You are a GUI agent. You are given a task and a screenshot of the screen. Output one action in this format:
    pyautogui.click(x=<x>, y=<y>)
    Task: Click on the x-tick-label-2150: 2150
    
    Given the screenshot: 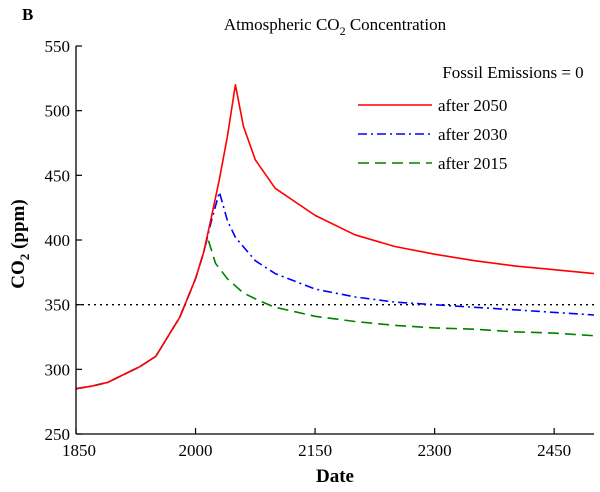 What is the action you would take?
    pyautogui.click(x=315, y=450)
    